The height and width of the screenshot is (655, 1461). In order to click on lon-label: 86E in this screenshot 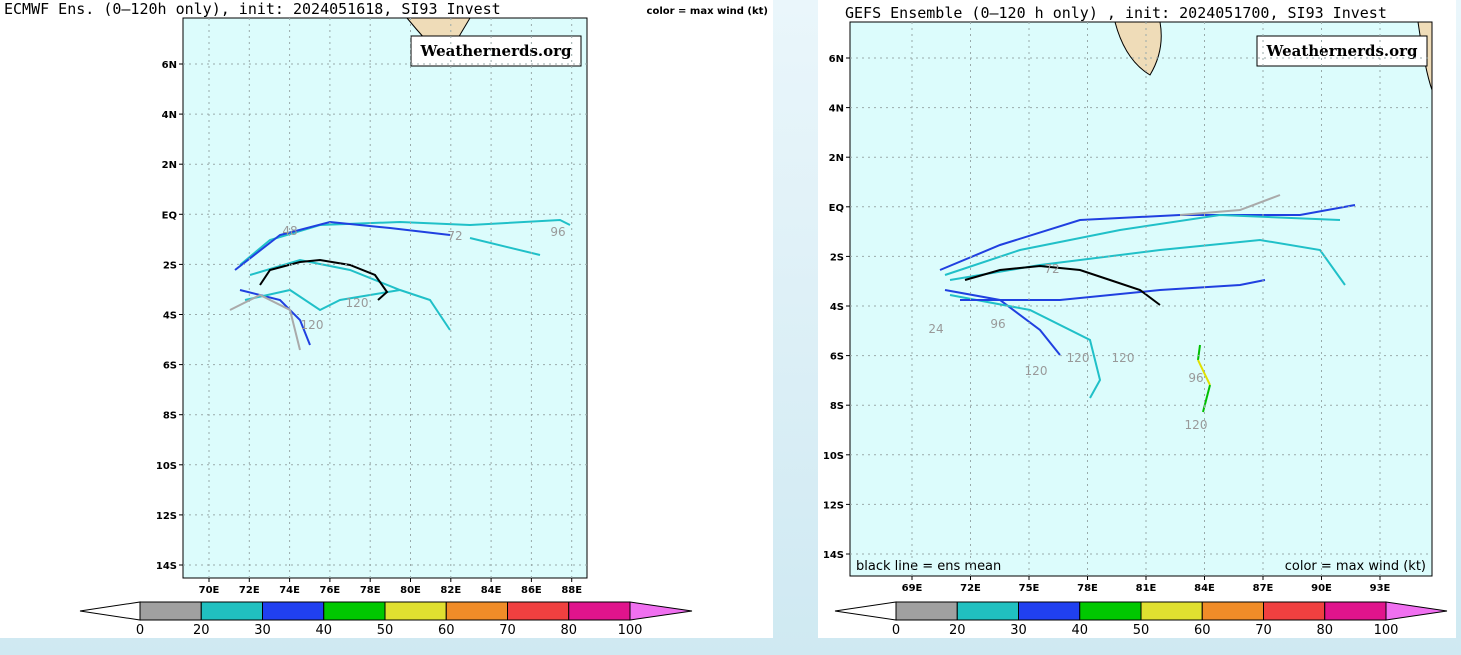, I will do `click(531, 590)`.